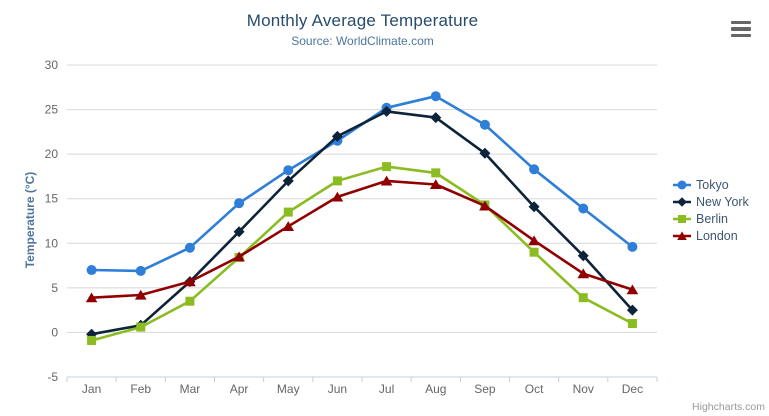 Image resolution: width=769 pixels, height=416 pixels. I want to click on point-london-jun, so click(337, 196).